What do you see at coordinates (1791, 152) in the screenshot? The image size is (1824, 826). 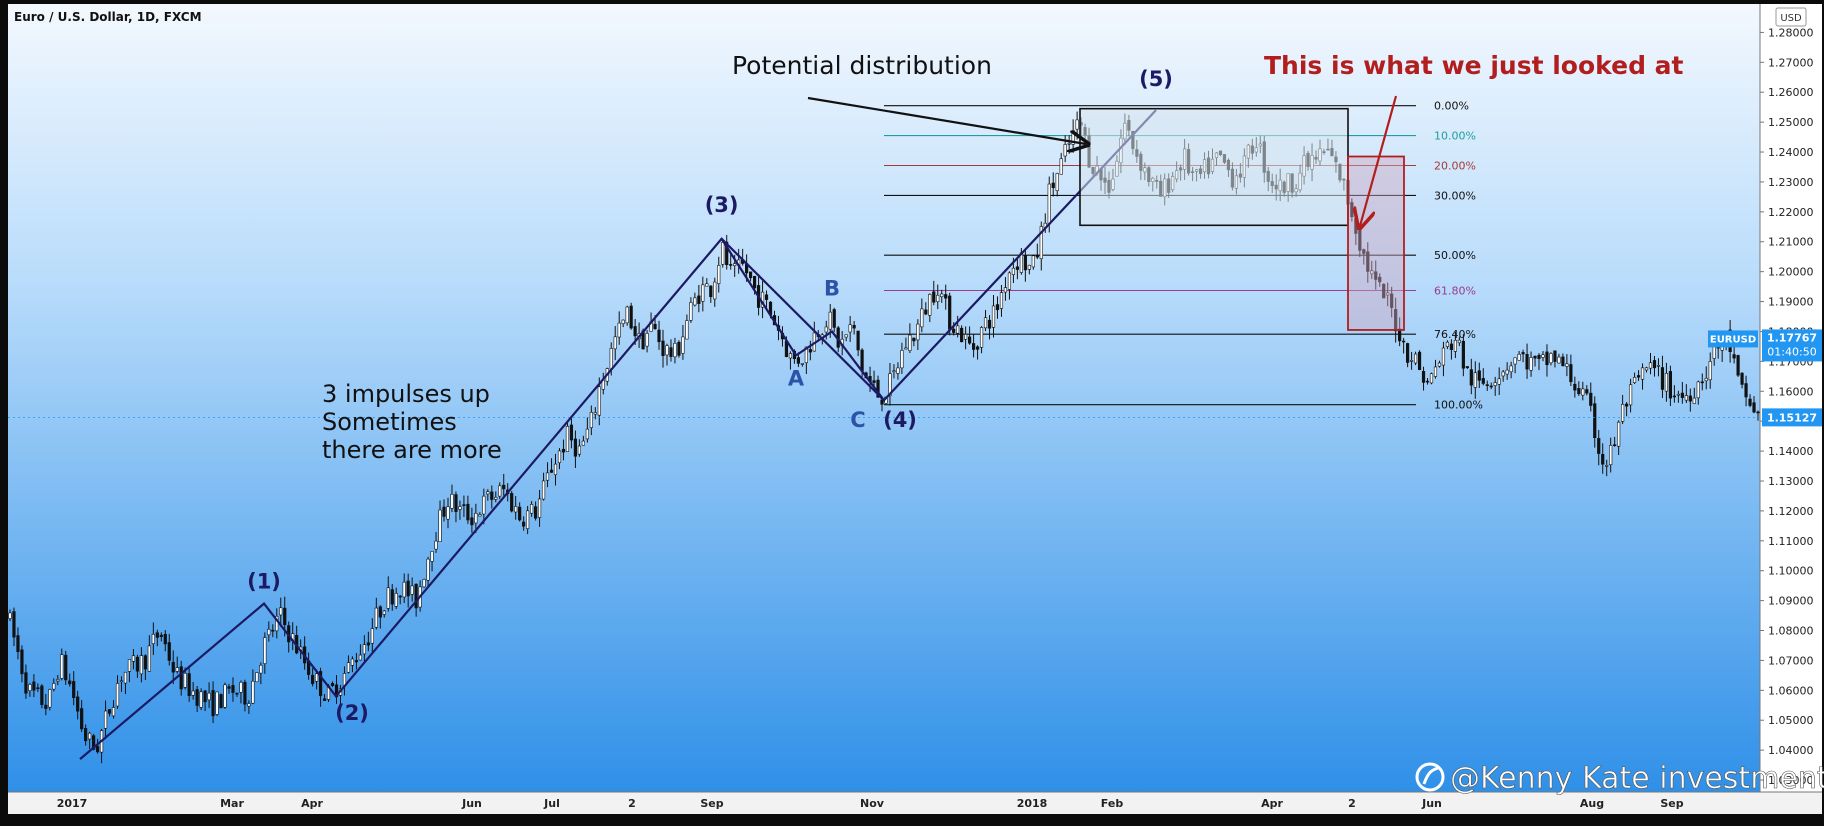 I see `y-tick-label: 1.24000` at bounding box center [1791, 152].